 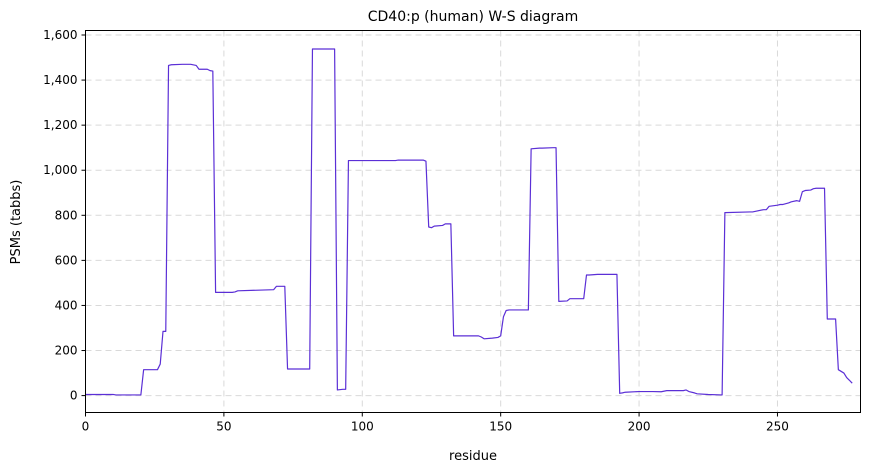 What do you see at coordinates (223, 427) in the screenshot?
I see `x-tick-label: 50` at bounding box center [223, 427].